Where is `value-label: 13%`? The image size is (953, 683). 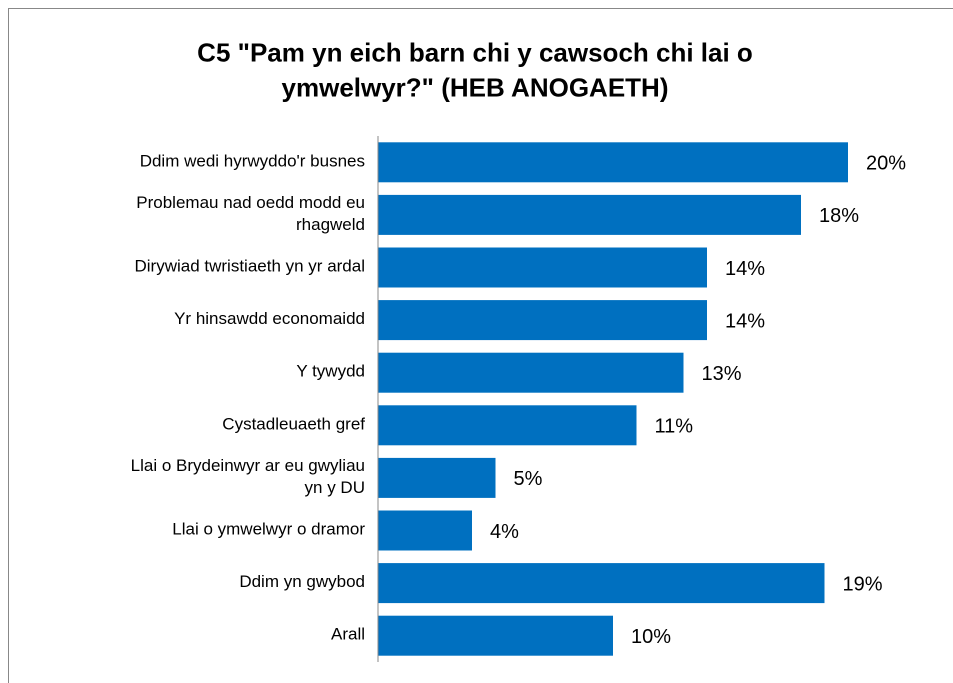
value-label: 13% is located at coordinates (722, 374).